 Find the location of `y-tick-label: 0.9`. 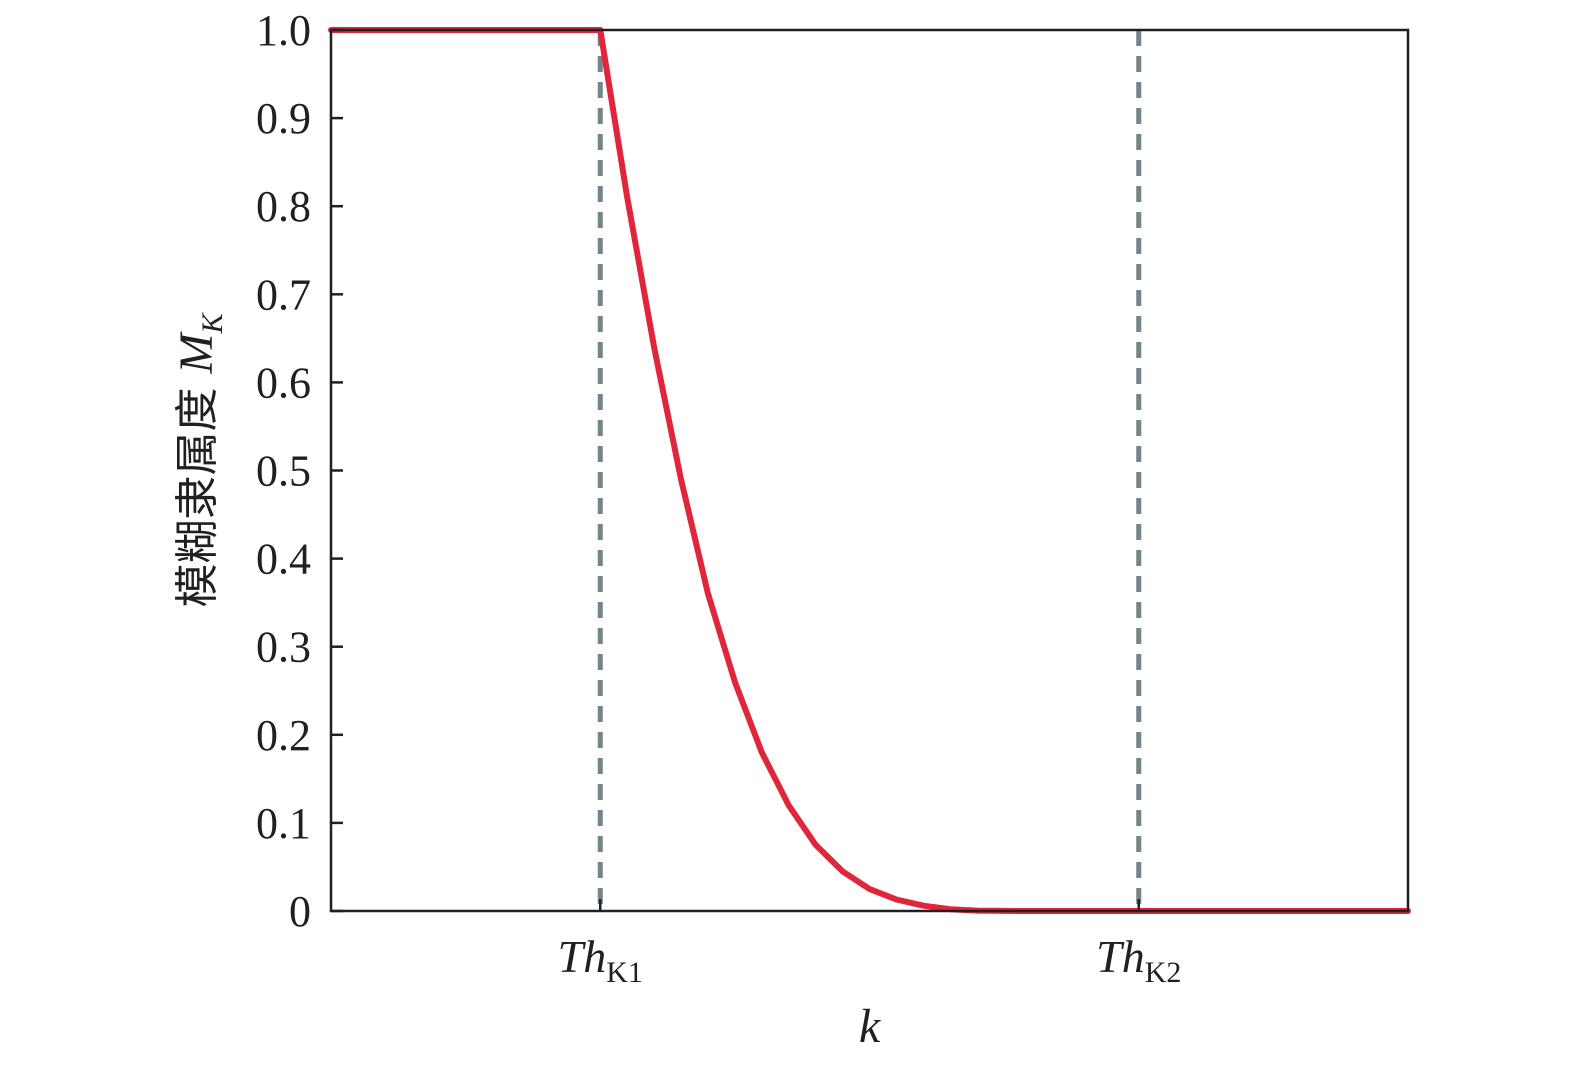

y-tick-label: 0.9 is located at coordinates (283, 118).